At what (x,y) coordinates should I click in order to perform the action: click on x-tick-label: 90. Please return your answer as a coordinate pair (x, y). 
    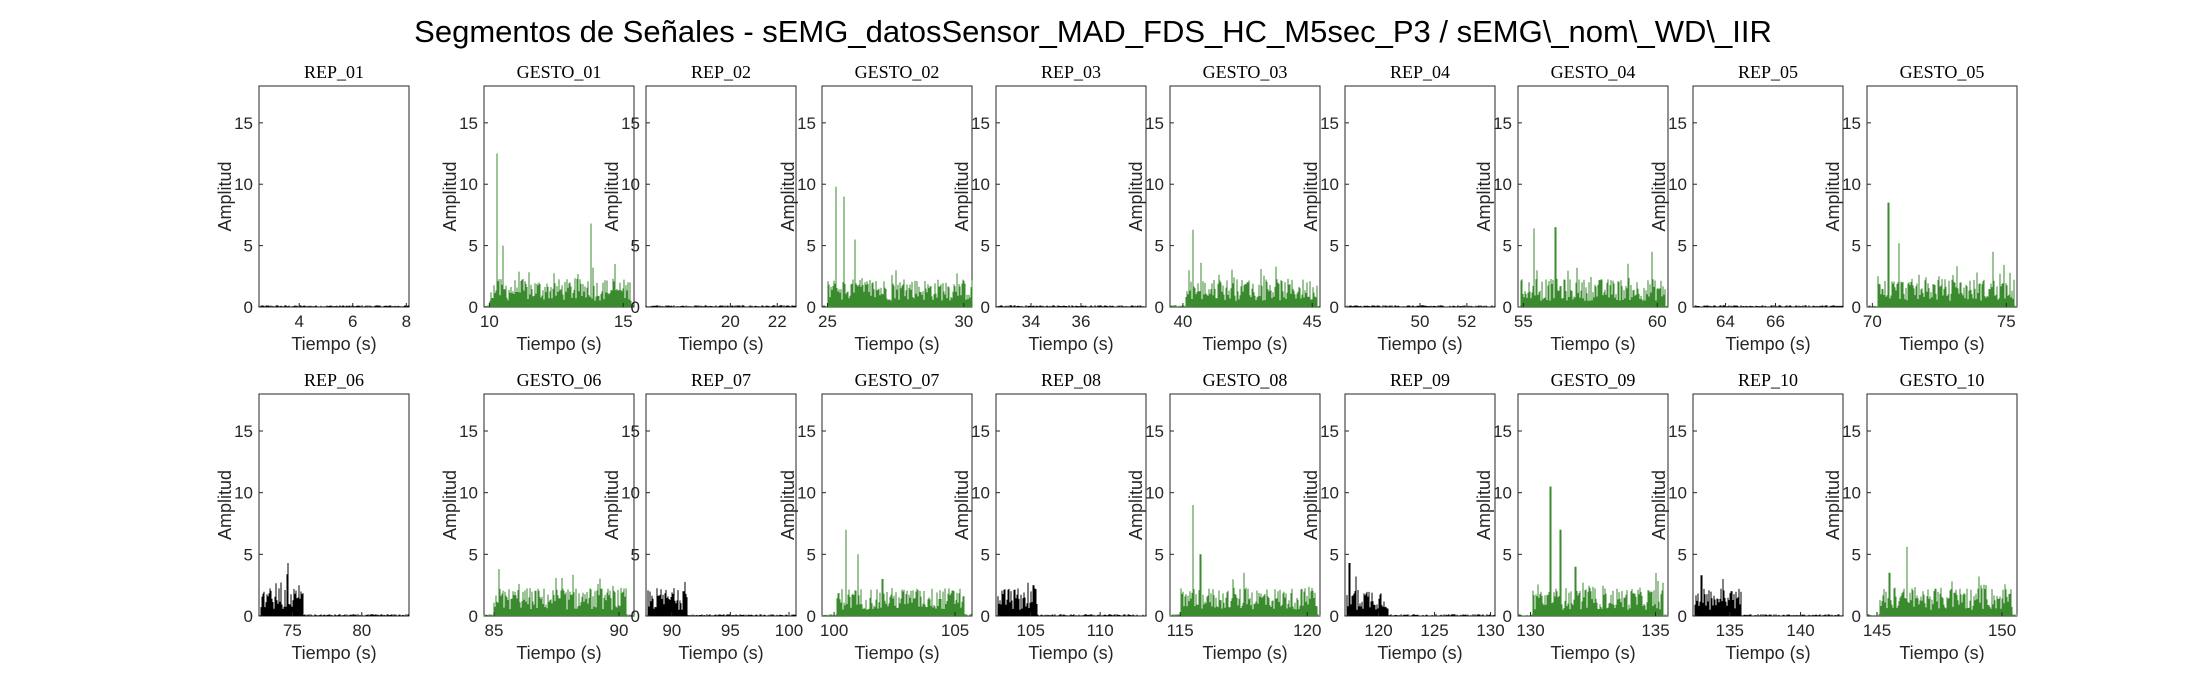
    Looking at the image, I should click on (671, 630).